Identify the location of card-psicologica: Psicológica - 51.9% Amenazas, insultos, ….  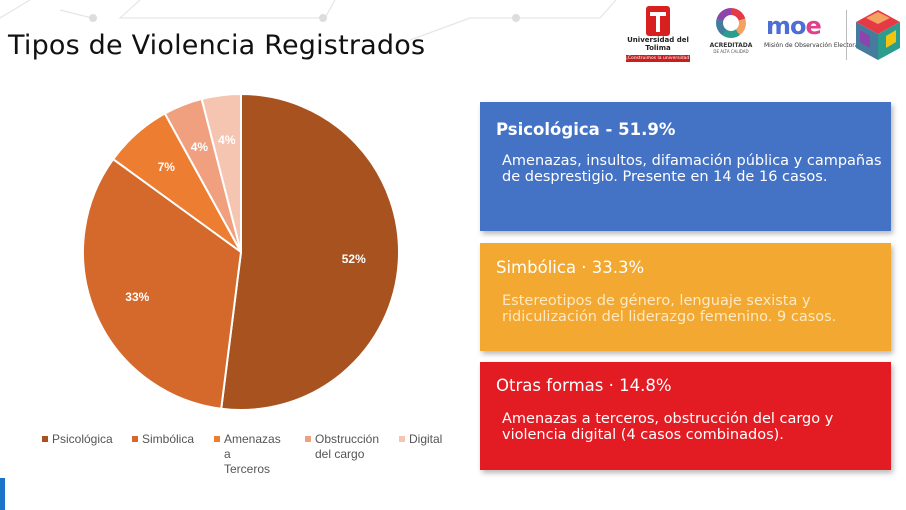
(685, 166).